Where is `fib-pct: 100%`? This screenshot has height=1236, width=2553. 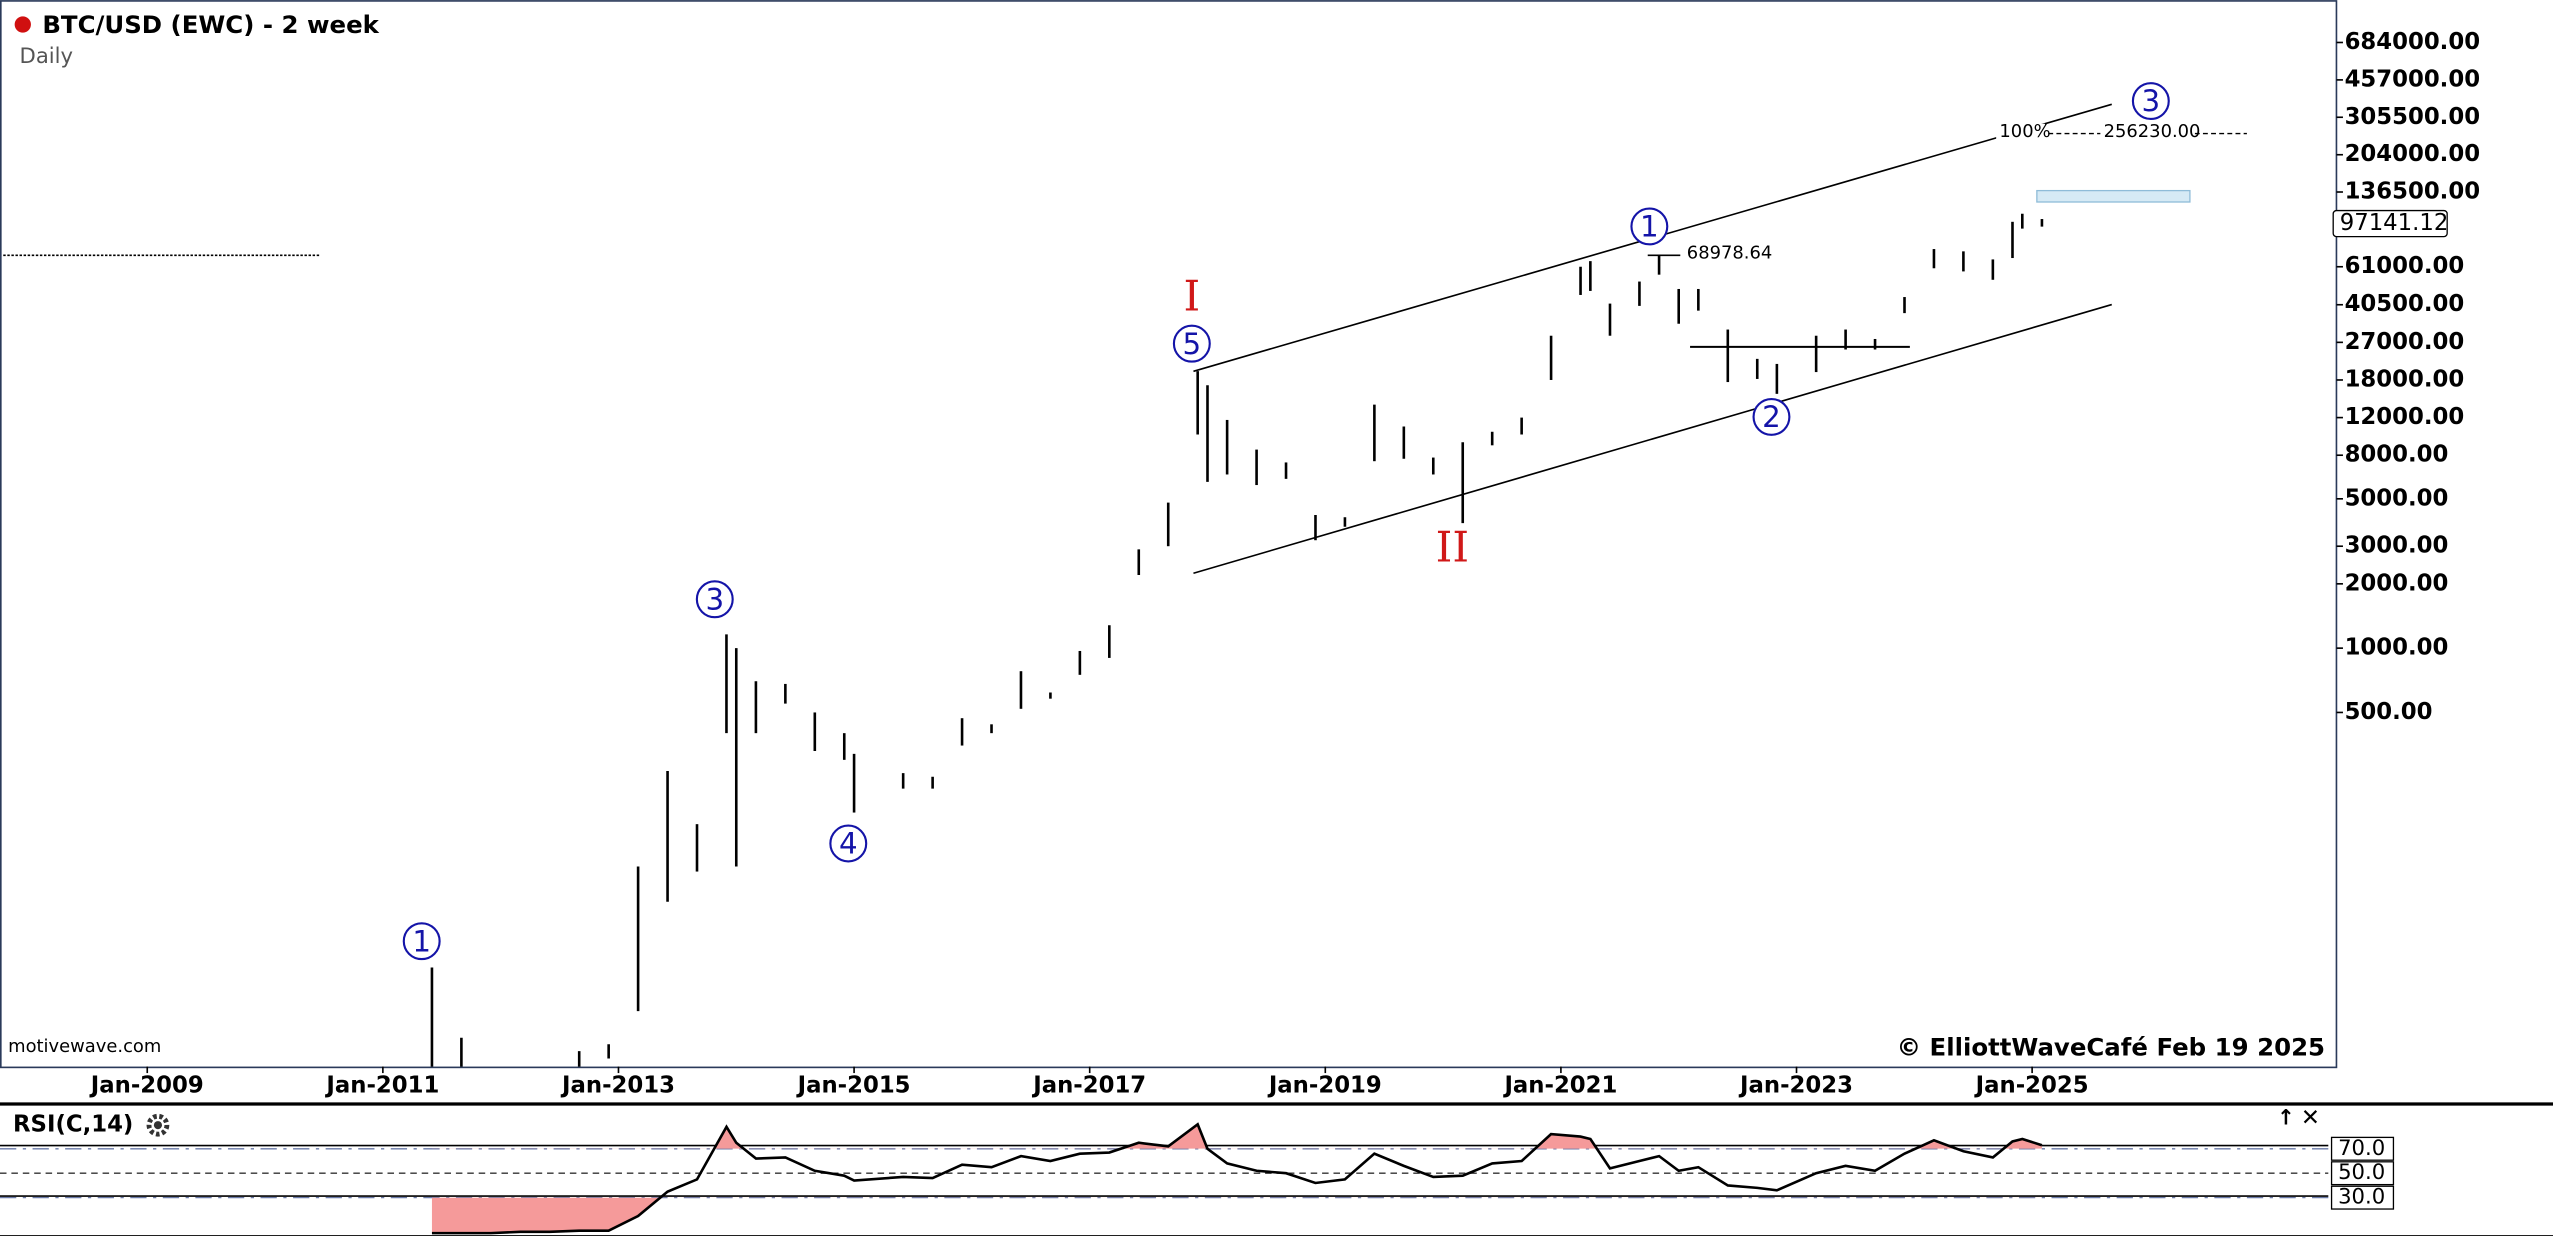 fib-pct: 100% is located at coordinates (2024, 131).